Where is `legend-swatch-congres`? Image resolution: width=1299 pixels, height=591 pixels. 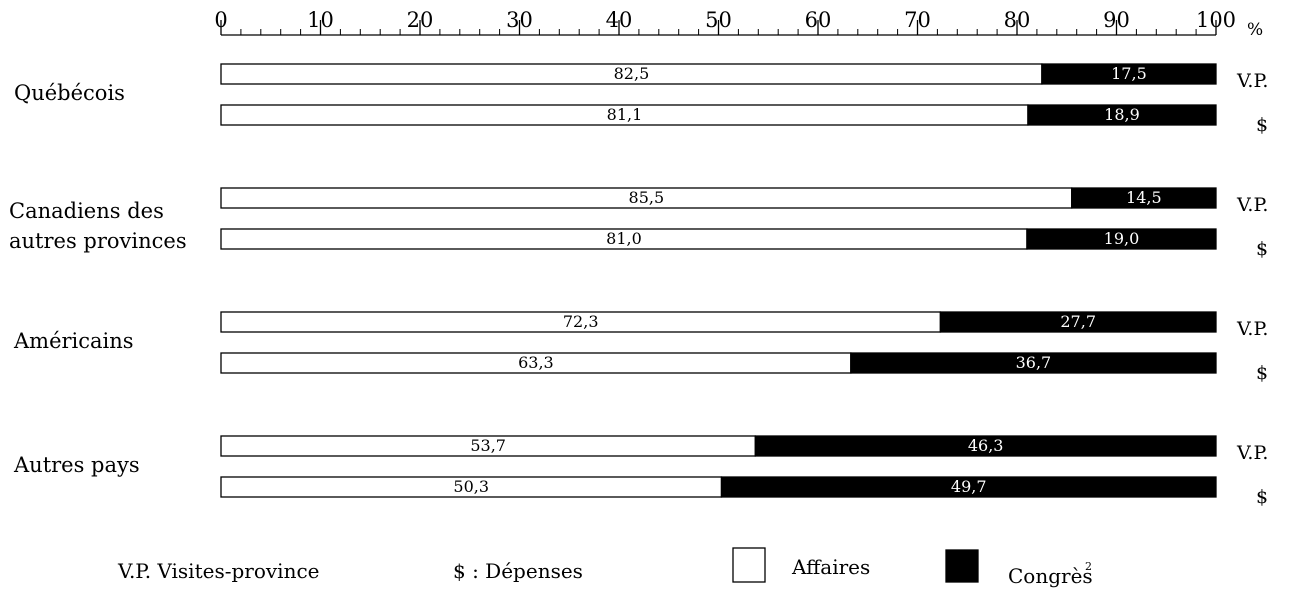
legend-swatch-congres is located at coordinates (962, 566).